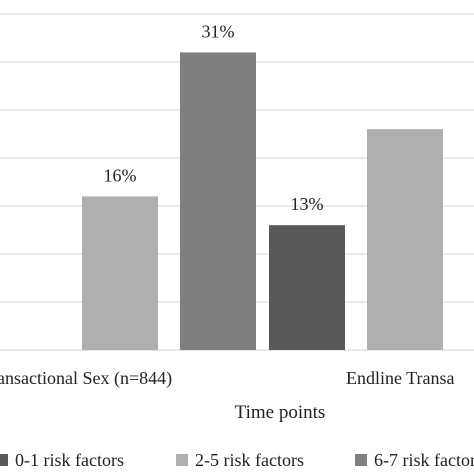 The image size is (474, 474). What do you see at coordinates (307, 204) in the screenshot?
I see `data-label: 13%` at bounding box center [307, 204].